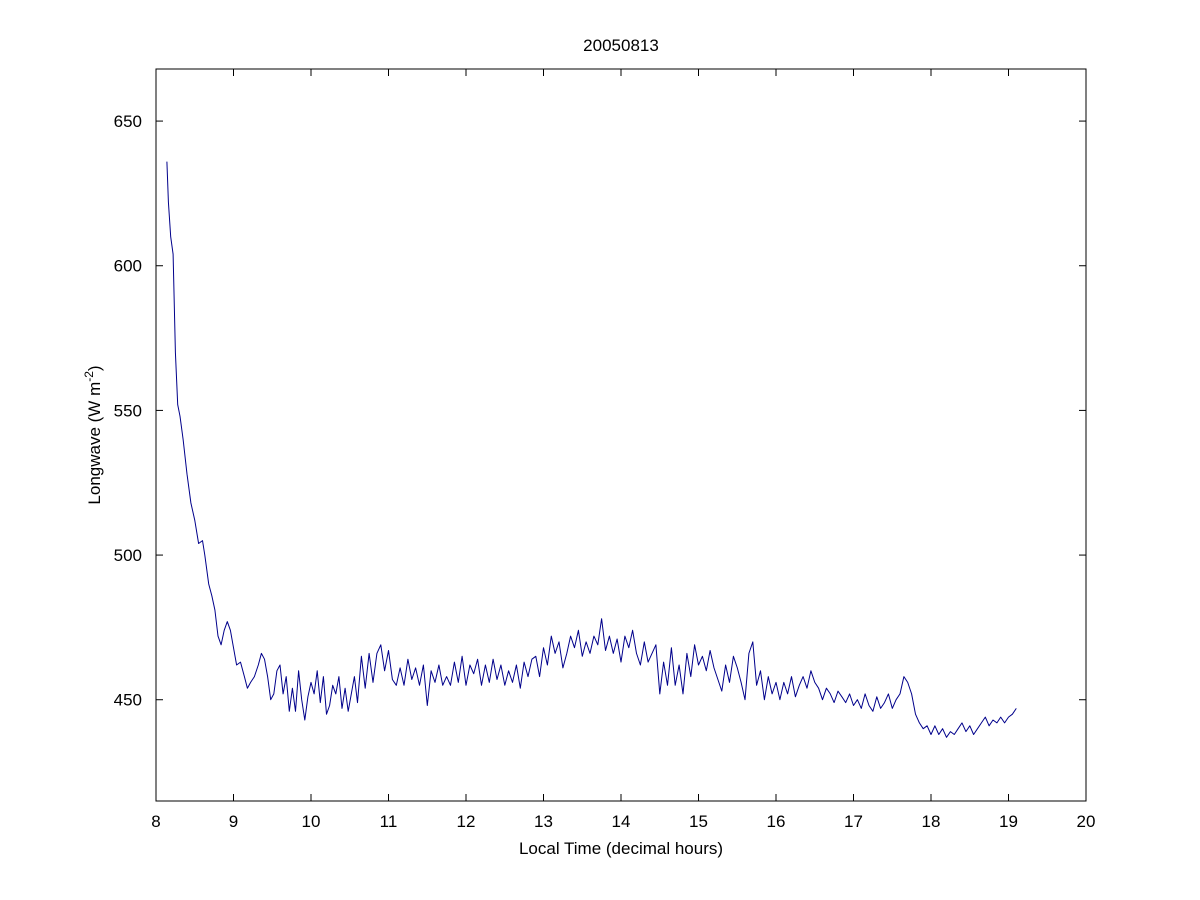  Describe the element at coordinates (776, 821) in the screenshot. I see `x-tick-label: 16` at that location.